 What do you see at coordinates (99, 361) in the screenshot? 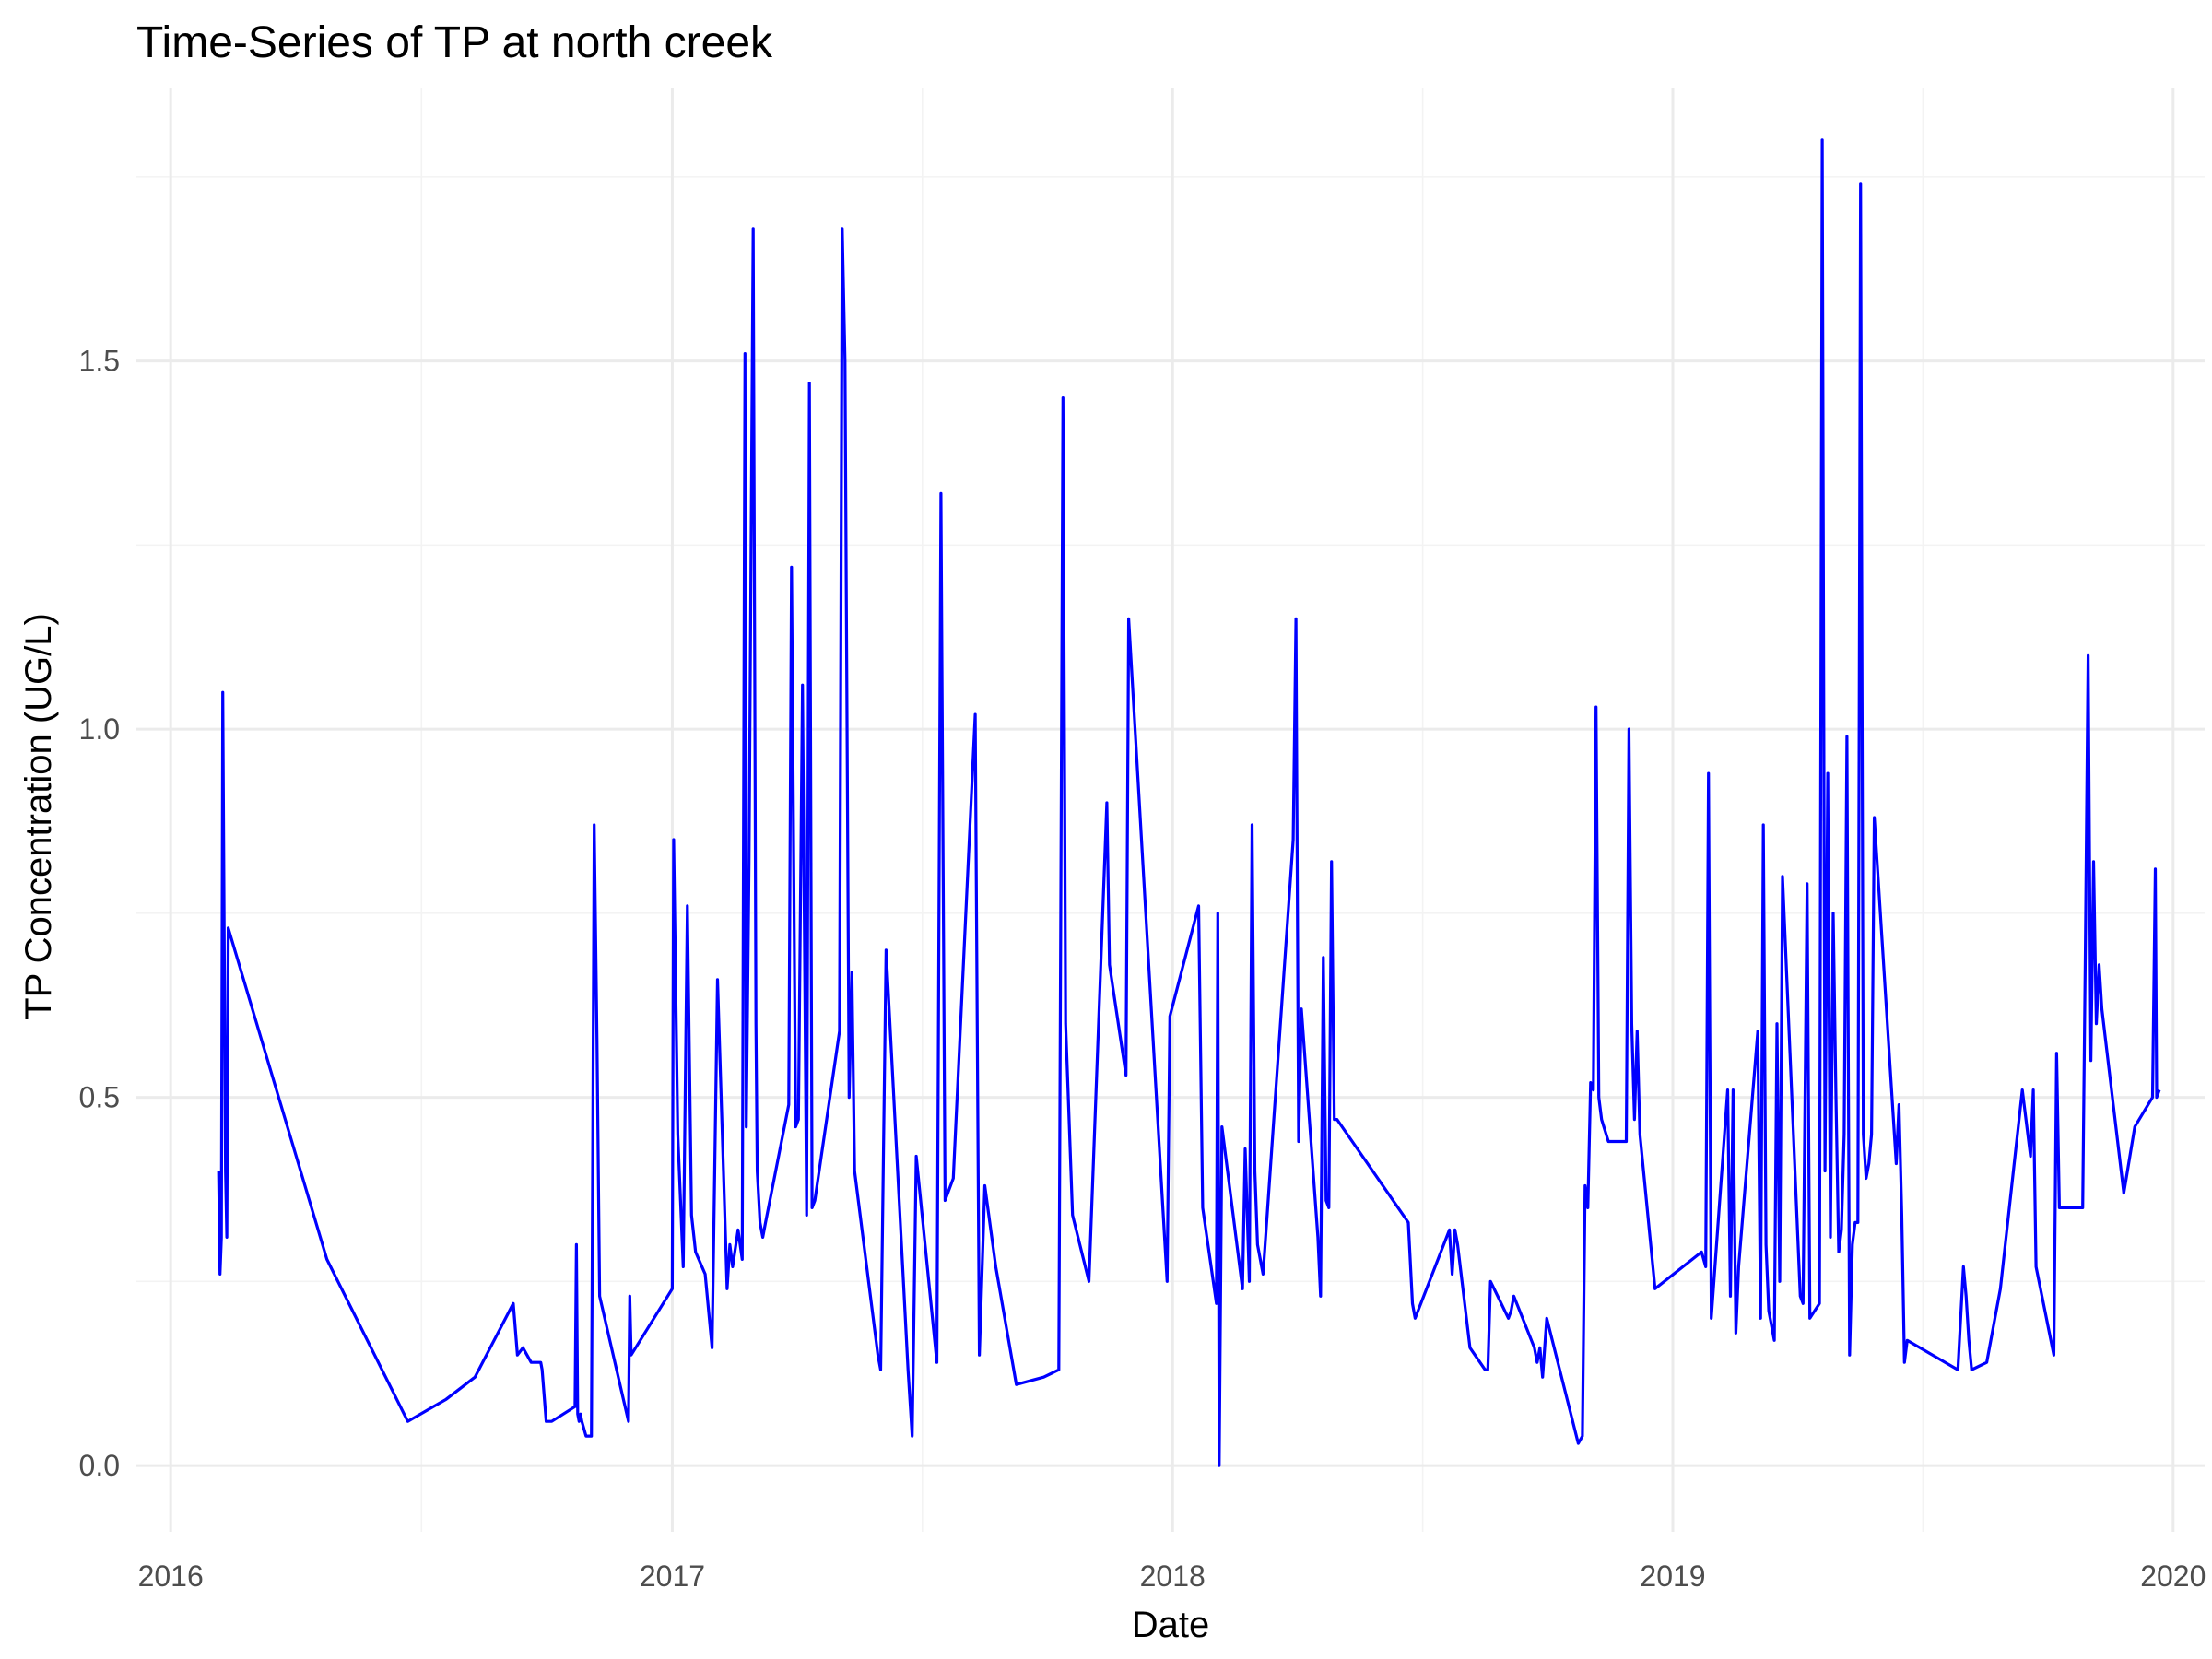
I see `y-tick-label: 1.5` at bounding box center [99, 361].